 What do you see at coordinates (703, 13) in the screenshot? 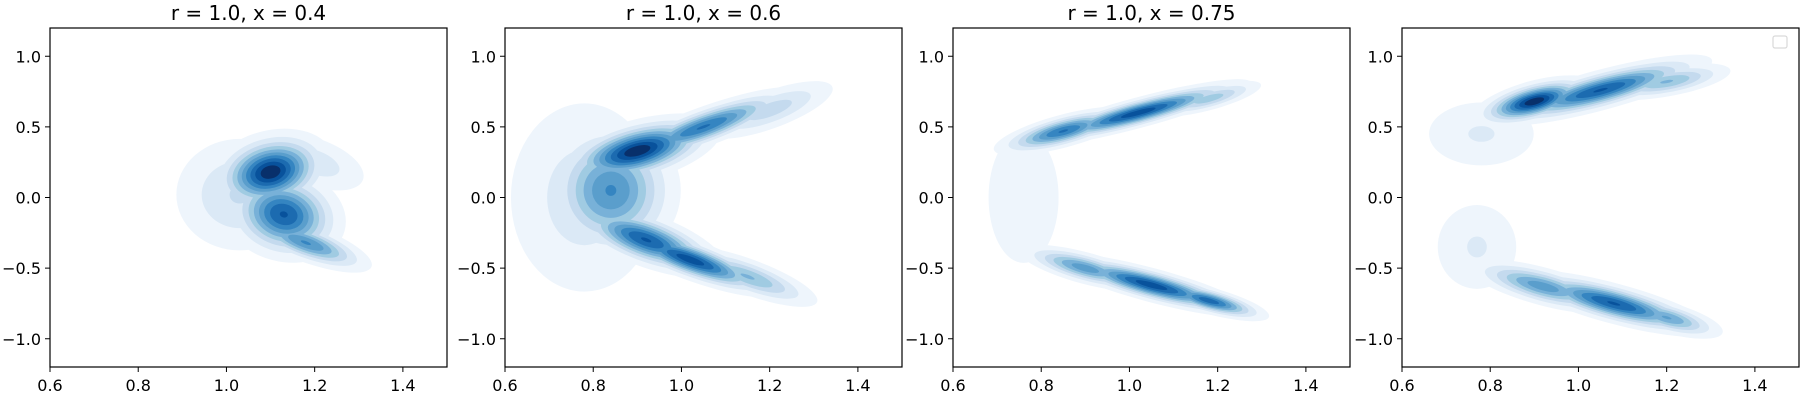
I see `subplot-title: r = 1.0, x = 0.6` at bounding box center [703, 13].